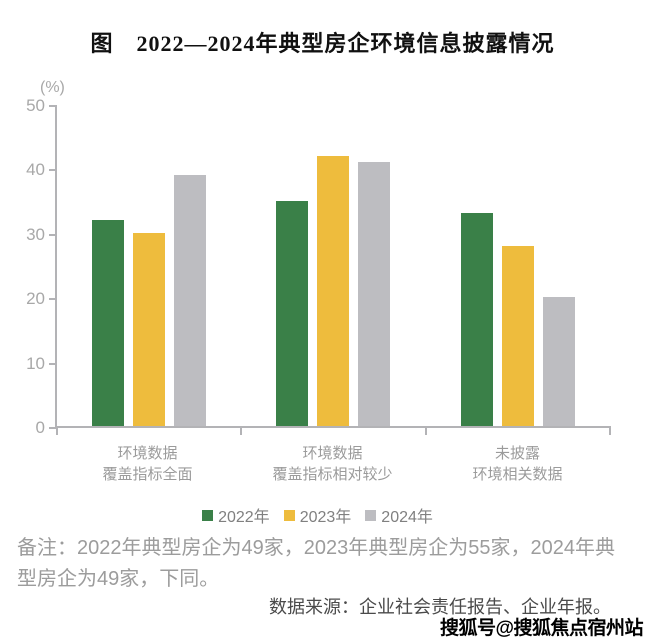  I want to click on bar-2023年-group3, so click(517, 335).